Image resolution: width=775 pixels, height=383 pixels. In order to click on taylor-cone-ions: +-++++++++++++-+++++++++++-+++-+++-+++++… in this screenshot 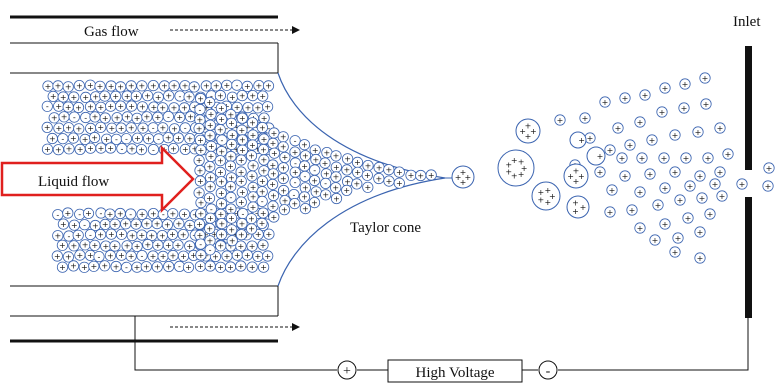, I will do `click(315, 176)`.